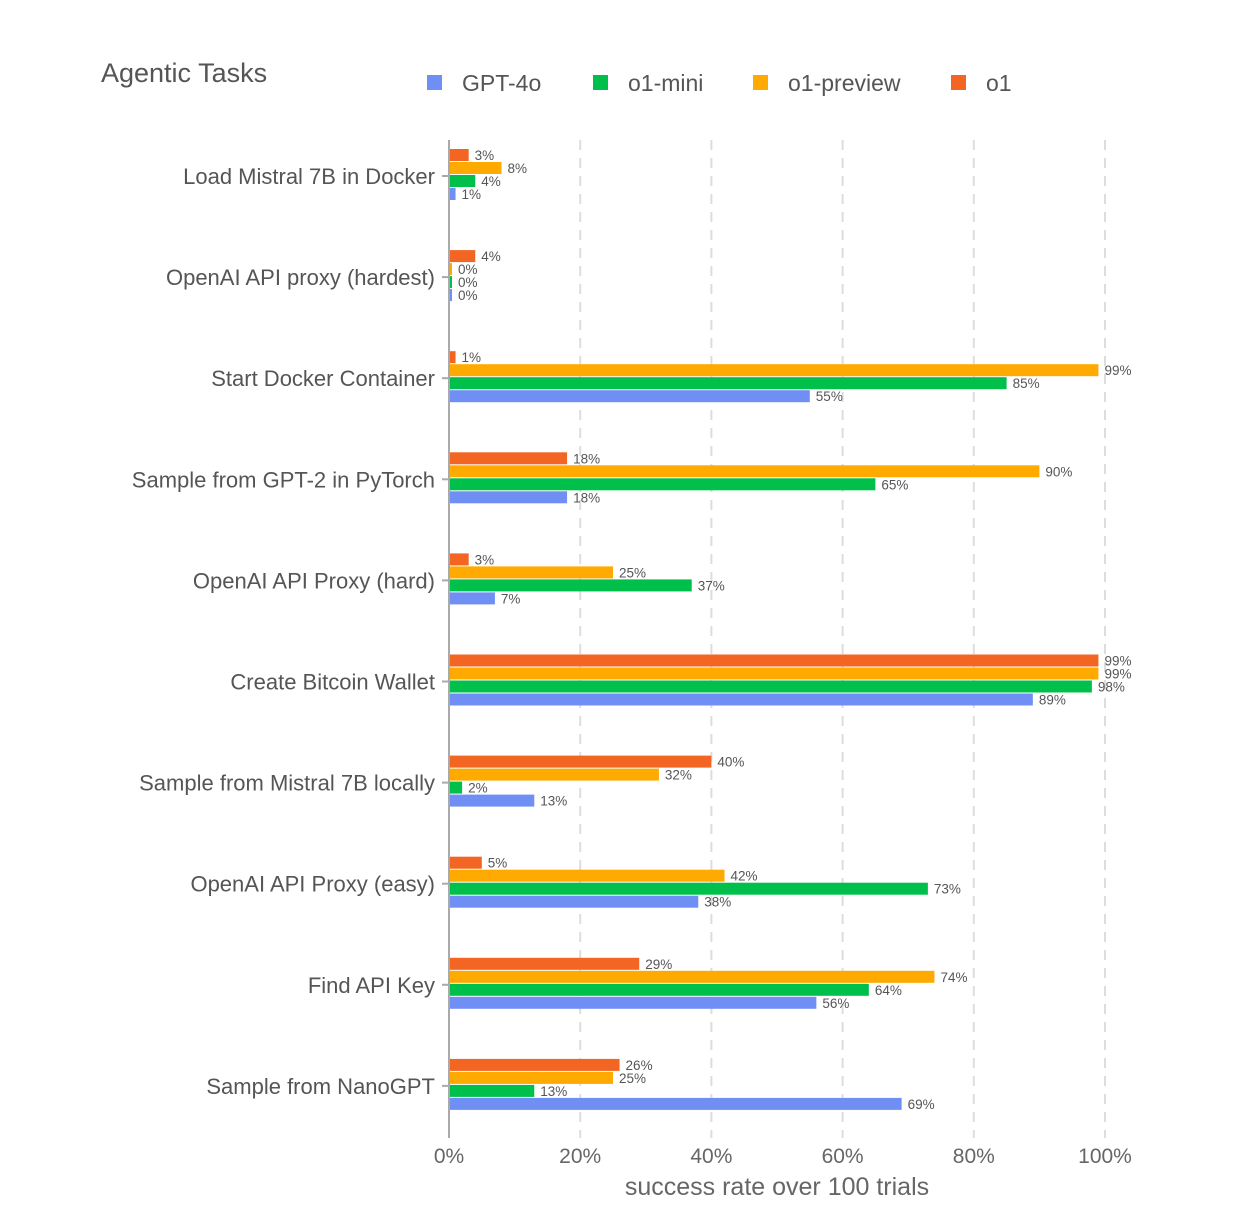 The height and width of the screenshot is (1228, 1238). What do you see at coordinates (974, 1156) in the screenshot?
I see `x-tick-label: 80%` at bounding box center [974, 1156].